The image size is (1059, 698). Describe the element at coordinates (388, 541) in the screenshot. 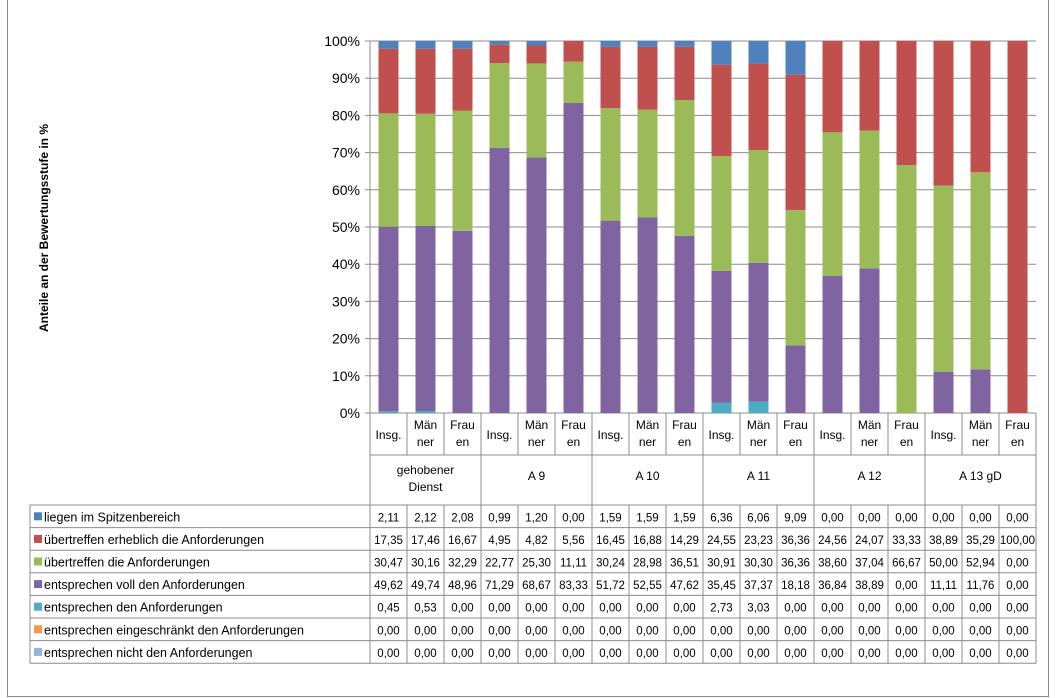

I see `data-label: 17,35` at that location.